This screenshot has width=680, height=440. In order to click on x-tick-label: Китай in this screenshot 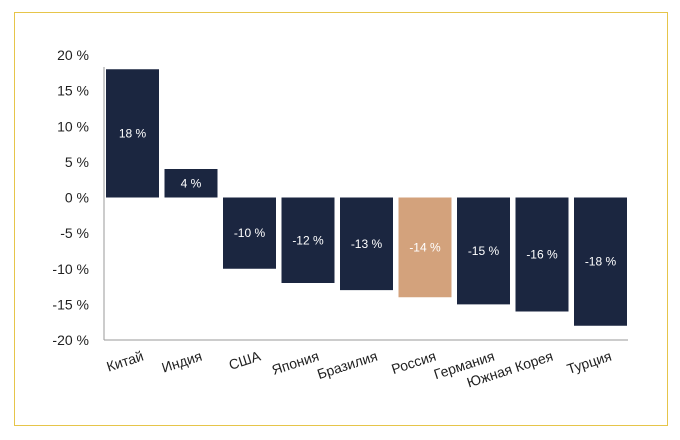, I will do `click(124, 361)`.